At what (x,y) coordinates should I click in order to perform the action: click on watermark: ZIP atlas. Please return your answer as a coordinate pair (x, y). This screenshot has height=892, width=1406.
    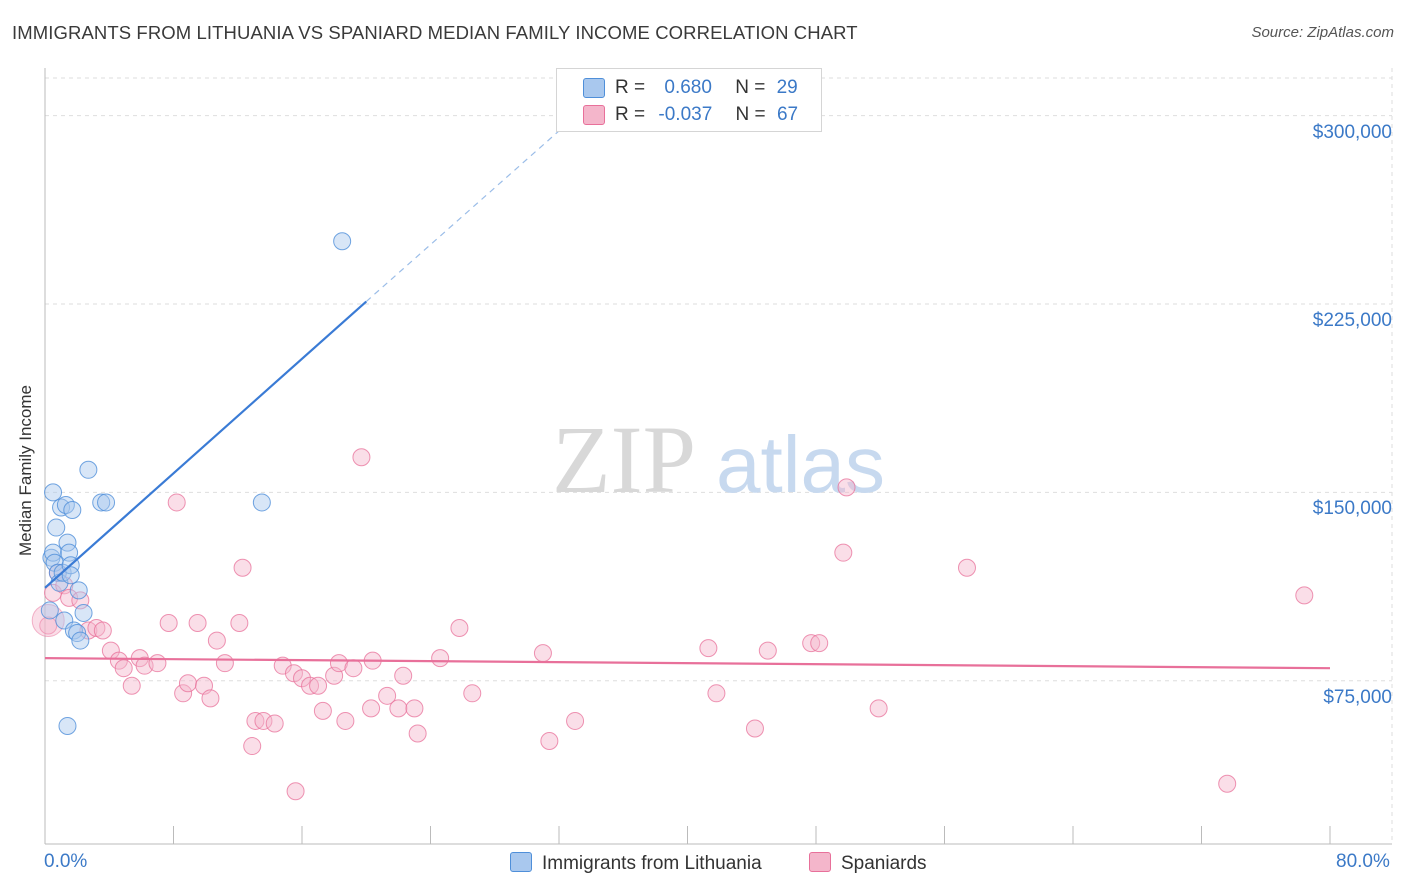
    Looking at the image, I should click on (718, 459).